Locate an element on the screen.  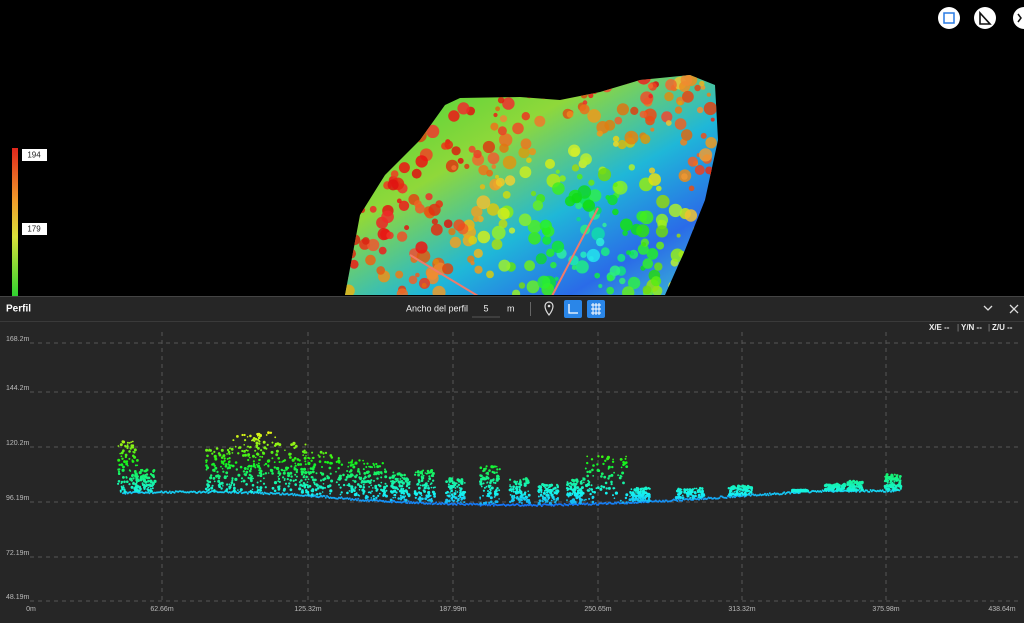
grid-button is located at coordinates (596, 309).